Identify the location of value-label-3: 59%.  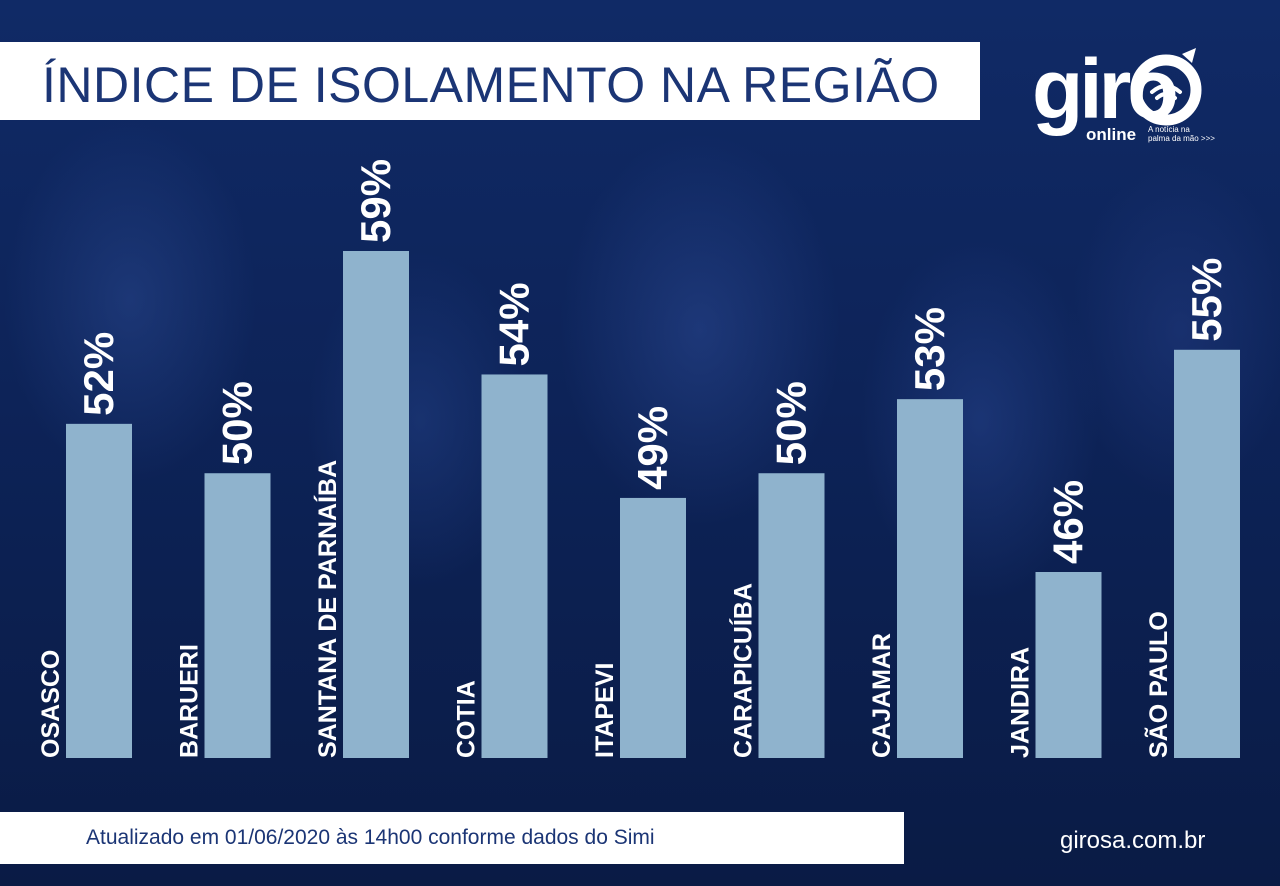
(375, 201).